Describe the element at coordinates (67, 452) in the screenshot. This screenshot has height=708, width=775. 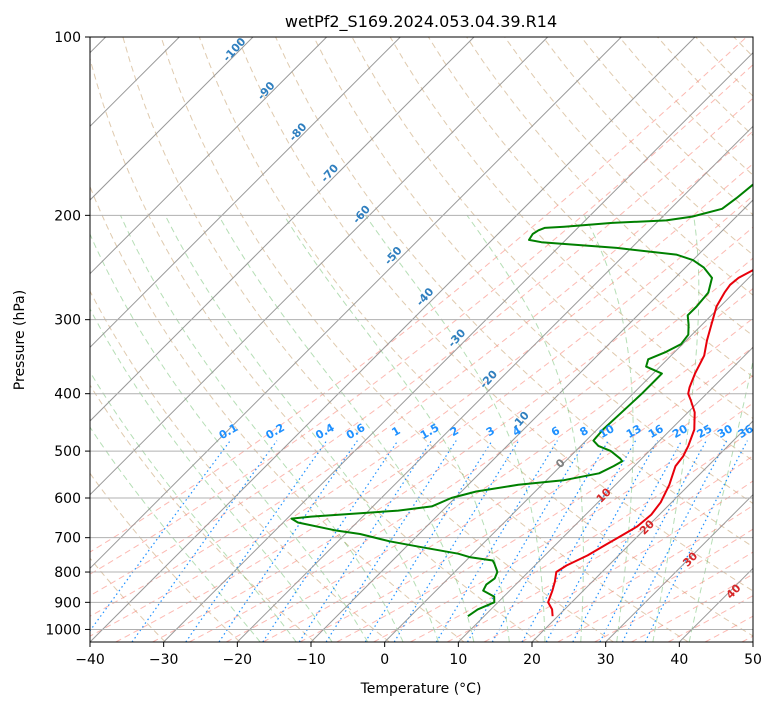
I see `y-tick-label: 500` at that location.